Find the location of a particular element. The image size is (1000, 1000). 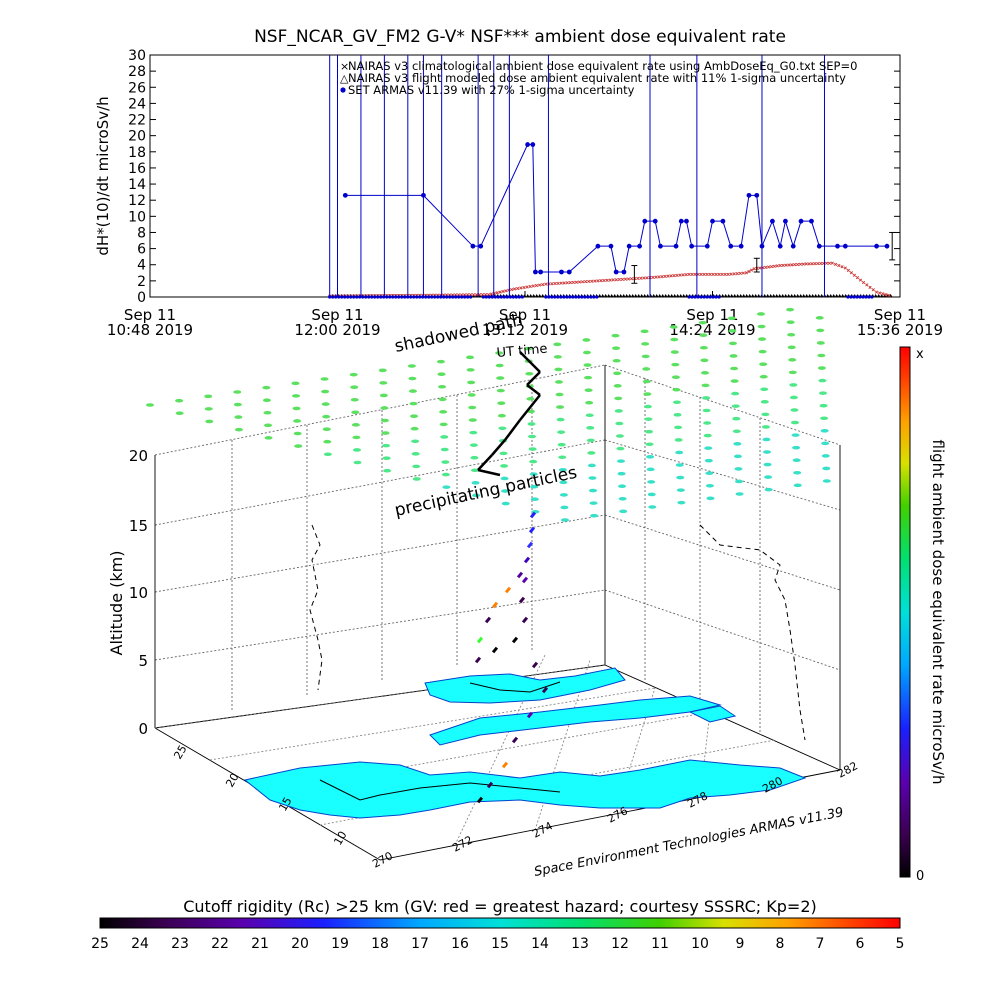

cutoff-tick-label: 12 is located at coordinates (620, 944).